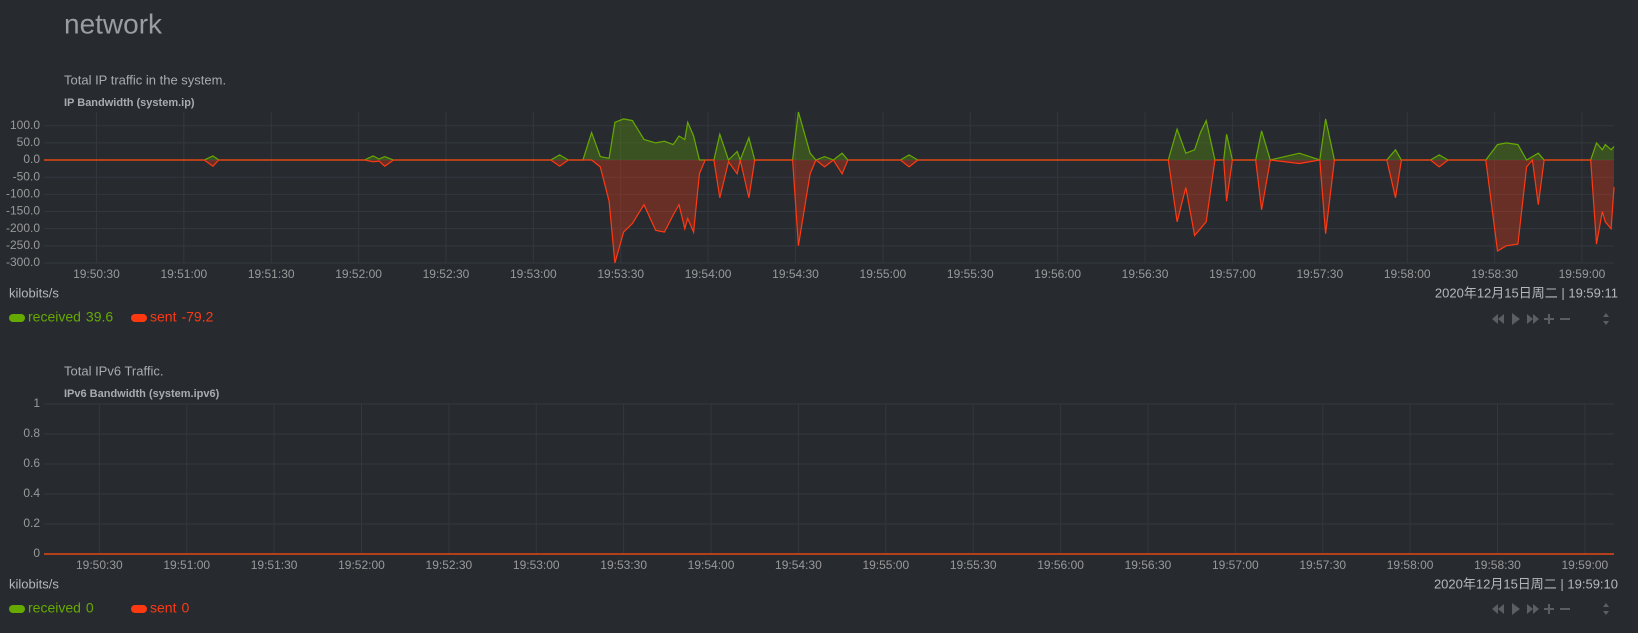  What do you see at coordinates (23, 245) in the screenshot?
I see `y-tick-label: -250.0` at bounding box center [23, 245].